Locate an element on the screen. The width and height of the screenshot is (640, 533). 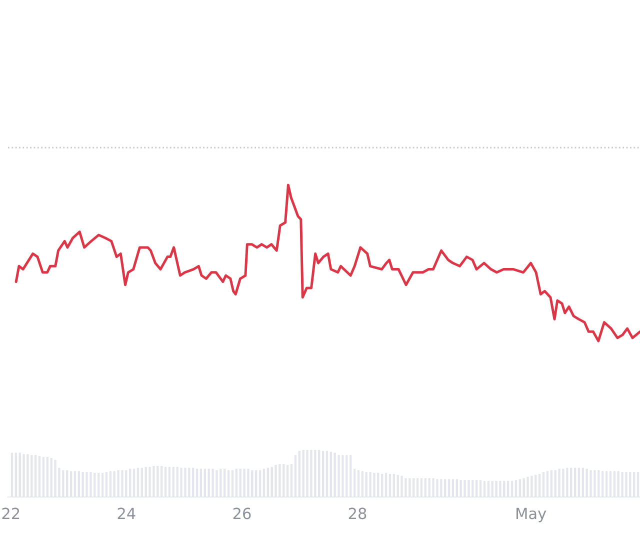
x-tick-label: 22 is located at coordinates (11, 514).